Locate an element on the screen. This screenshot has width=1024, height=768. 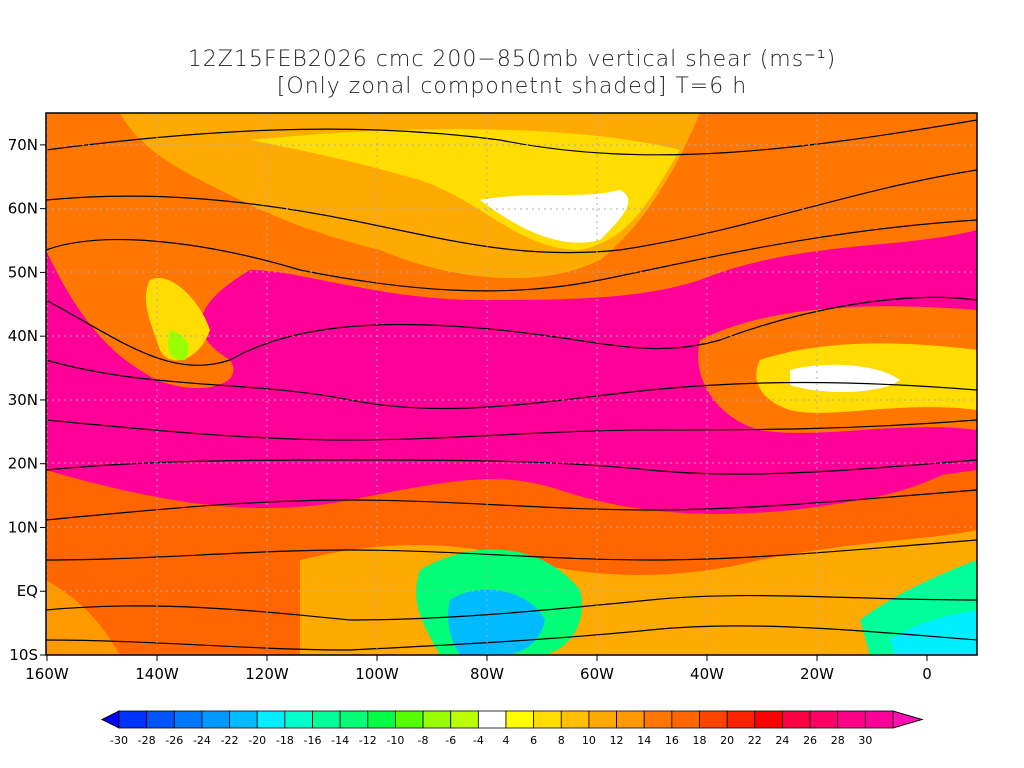
colorbar-label: 28 is located at coordinates (838, 740).